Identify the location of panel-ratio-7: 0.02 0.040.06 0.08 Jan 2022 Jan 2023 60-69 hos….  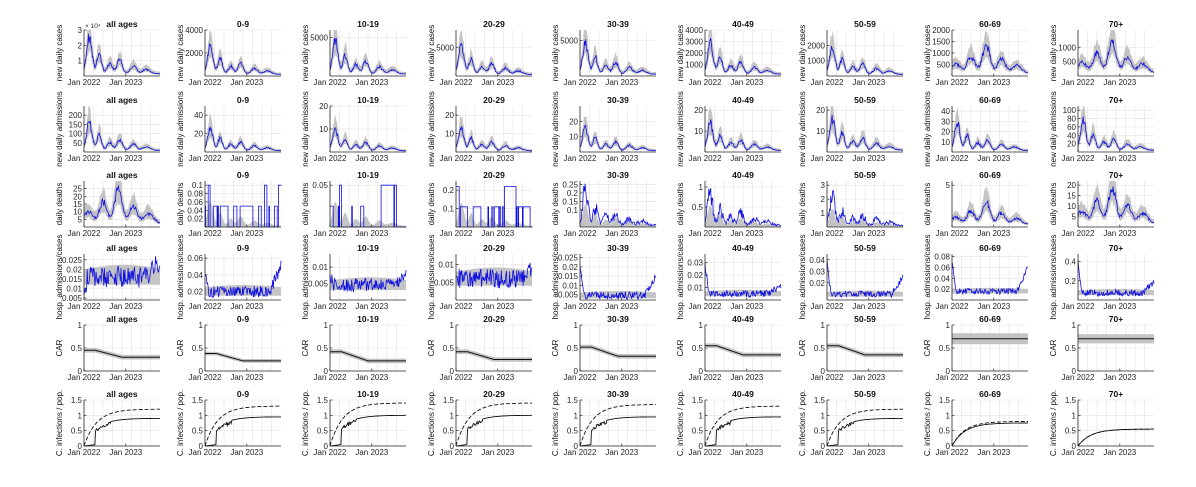
(976, 277).